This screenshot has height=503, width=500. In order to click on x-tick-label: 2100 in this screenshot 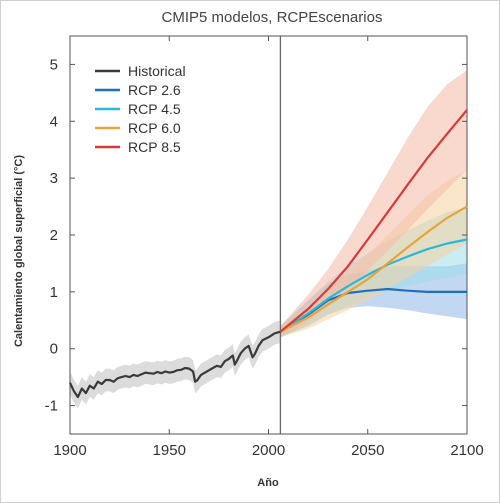, I will do `click(466, 450)`.